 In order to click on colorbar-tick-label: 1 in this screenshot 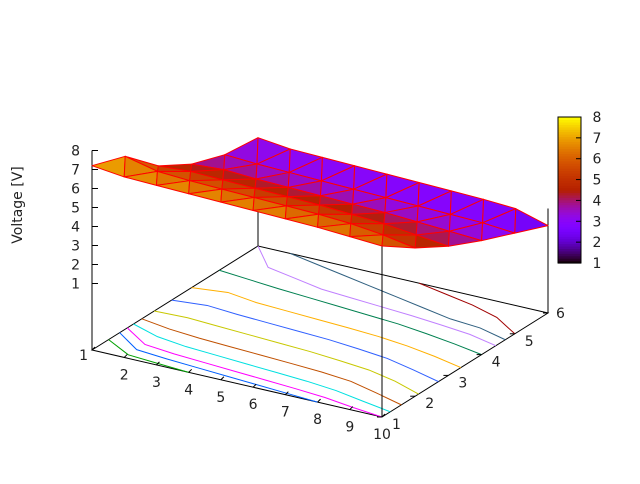, I will do `click(597, 264)`.